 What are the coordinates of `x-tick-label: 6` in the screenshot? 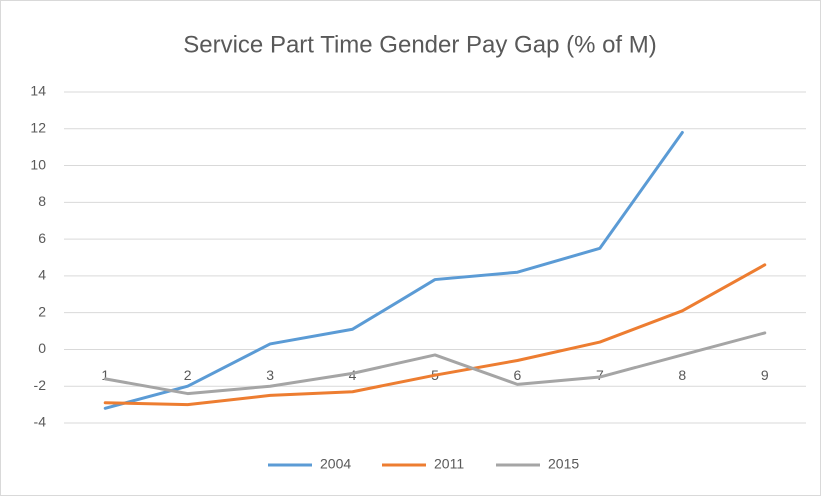 It's located at (518, 375).